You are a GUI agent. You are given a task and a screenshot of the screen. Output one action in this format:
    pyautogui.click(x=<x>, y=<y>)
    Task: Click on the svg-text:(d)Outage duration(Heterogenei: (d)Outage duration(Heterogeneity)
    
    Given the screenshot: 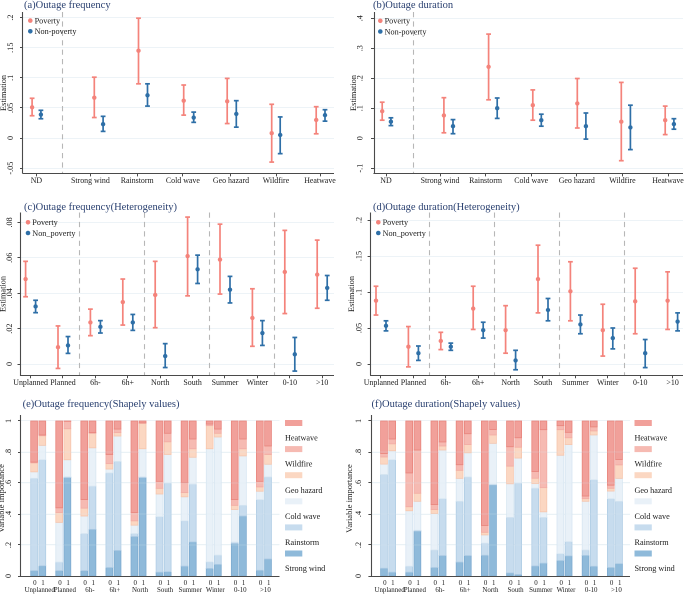 What is the action you would take?
    pyautogui.click(x=446, y=207)
    